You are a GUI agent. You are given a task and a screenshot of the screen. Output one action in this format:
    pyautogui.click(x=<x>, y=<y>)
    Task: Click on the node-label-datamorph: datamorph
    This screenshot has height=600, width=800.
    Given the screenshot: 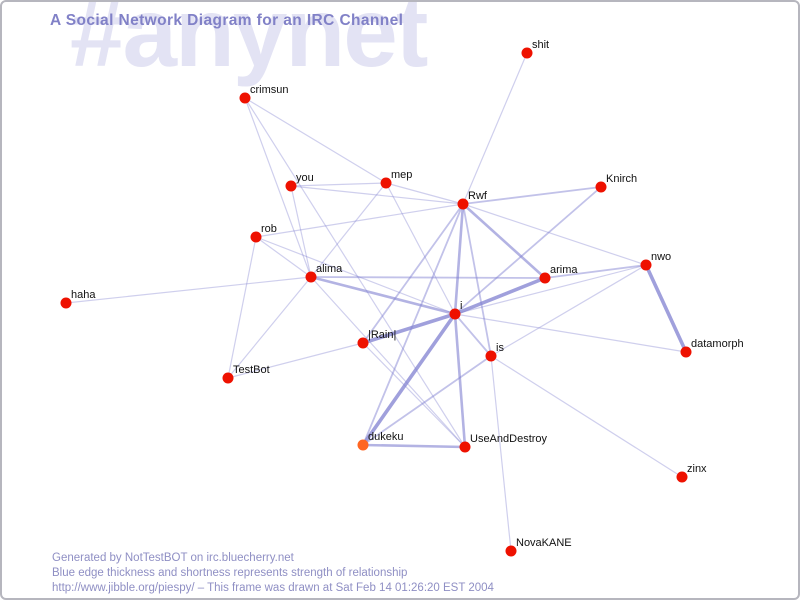 What is the action you would take?
    pyautogui.click(x=717, y=344)
    